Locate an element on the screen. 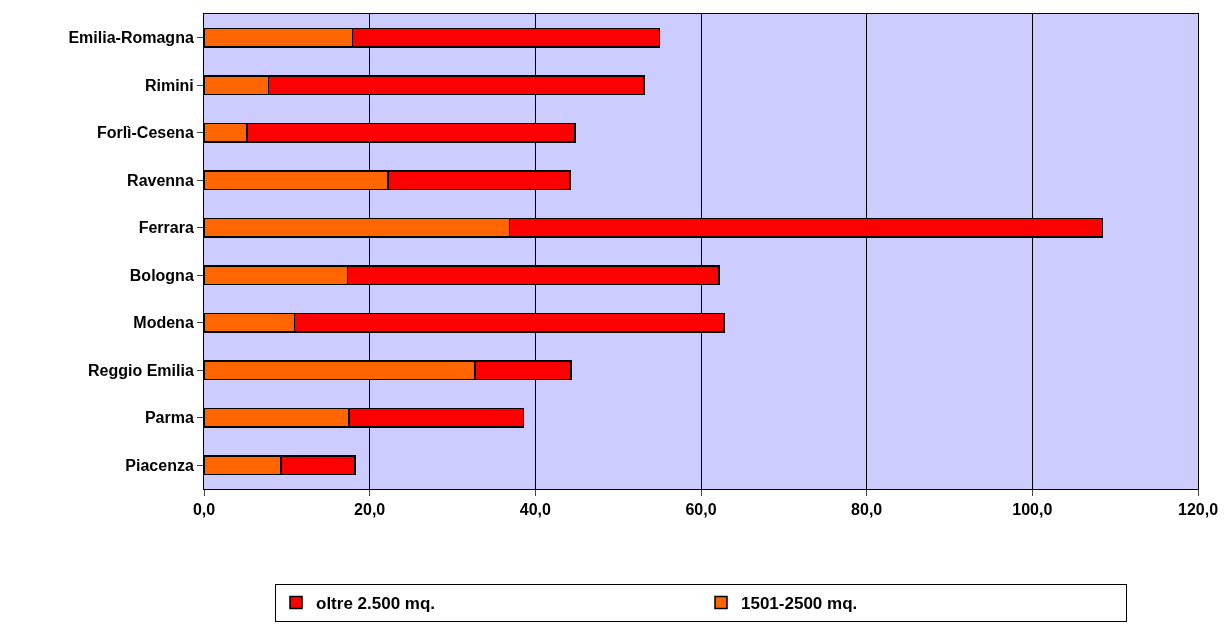  y-tick-label: Rimini is located at coordinates (169, 85).